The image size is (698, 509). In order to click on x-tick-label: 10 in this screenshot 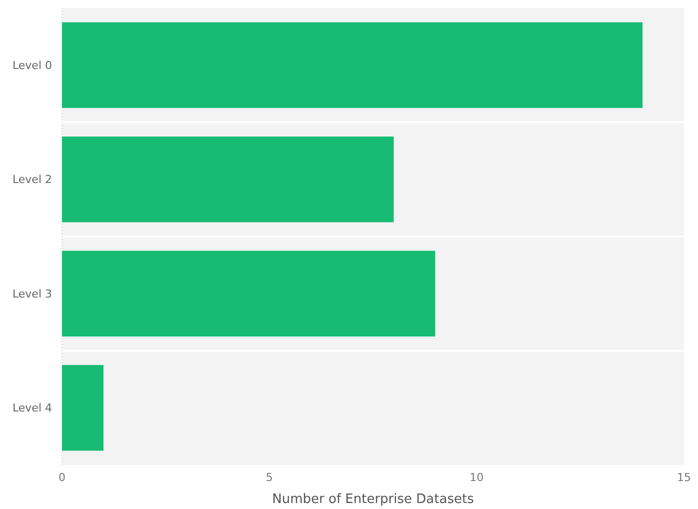, I will do `click(477, 477)`.